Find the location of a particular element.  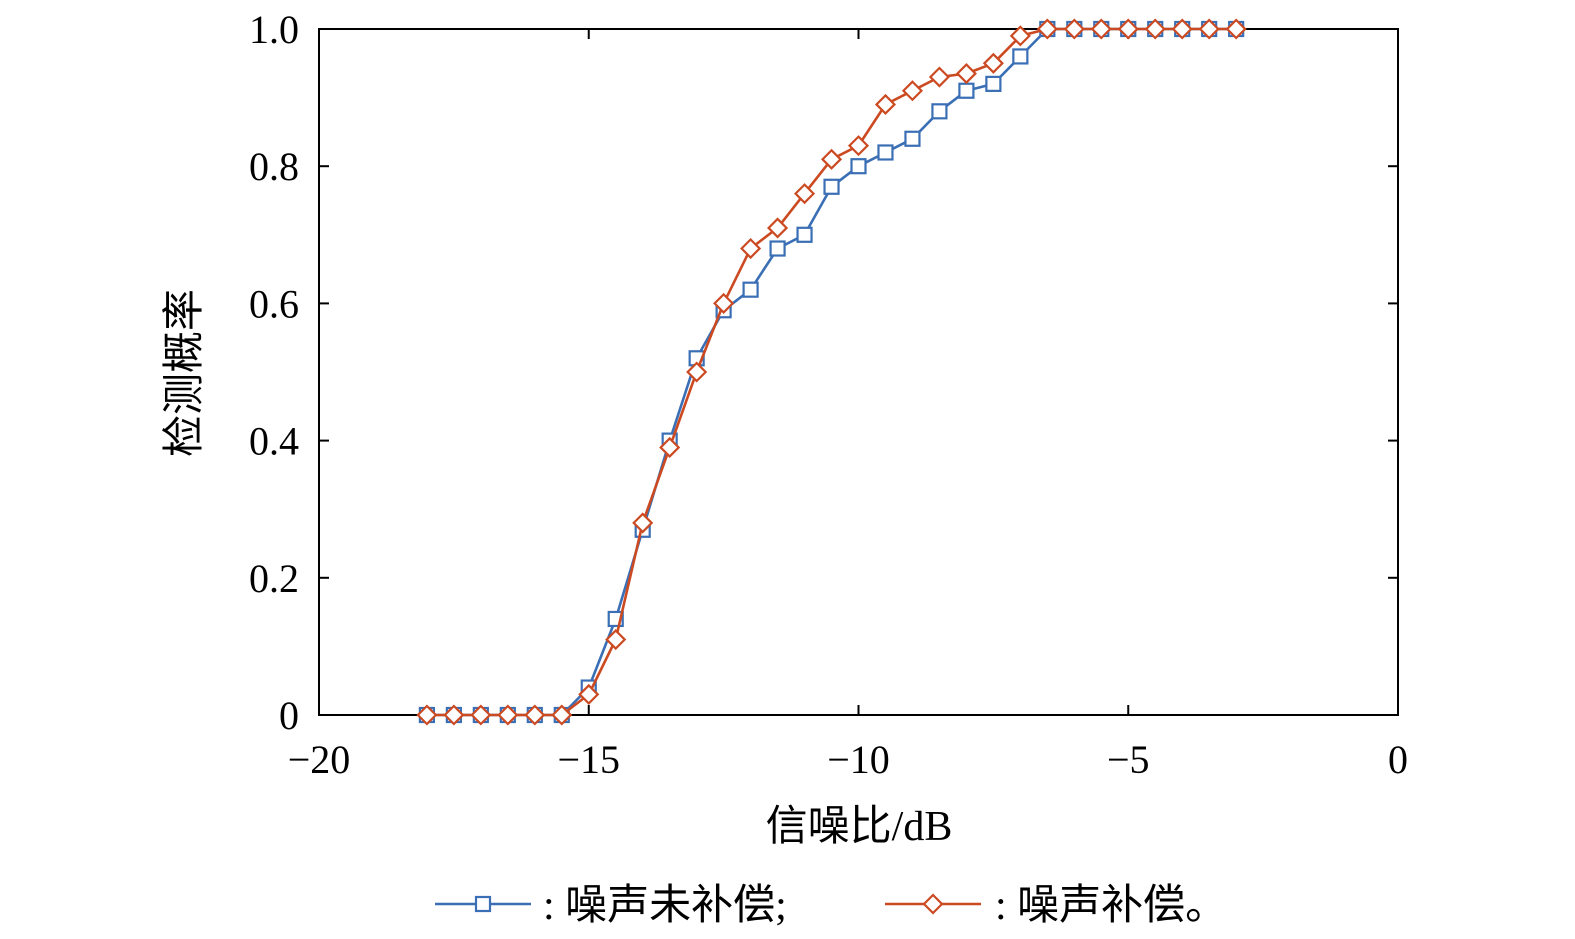

legend-item-2: : 噪声补偿。 is located at coordinates (1056, 906).